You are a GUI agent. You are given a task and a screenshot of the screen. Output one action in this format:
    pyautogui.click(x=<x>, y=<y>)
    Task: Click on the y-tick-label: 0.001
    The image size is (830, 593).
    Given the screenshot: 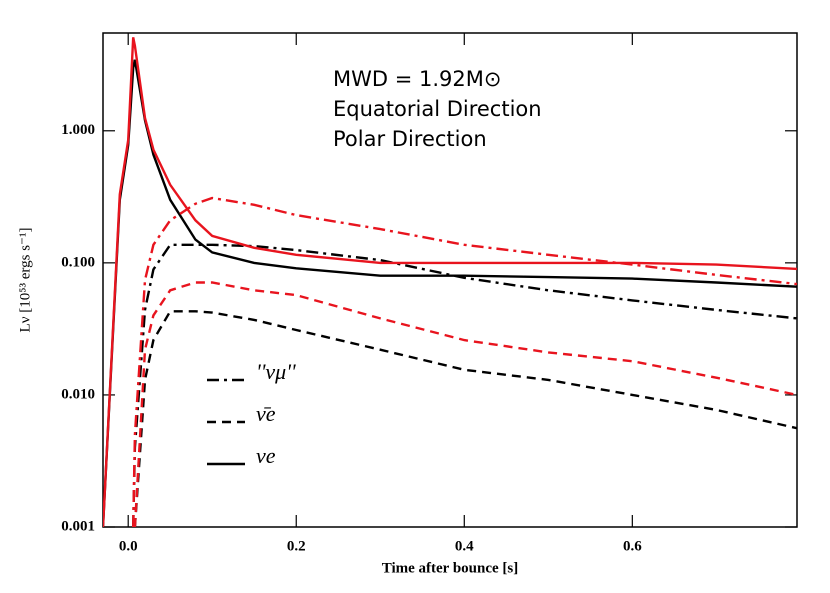 What is the action you would take?
    pyautogui.click(x=78, y=526)
    